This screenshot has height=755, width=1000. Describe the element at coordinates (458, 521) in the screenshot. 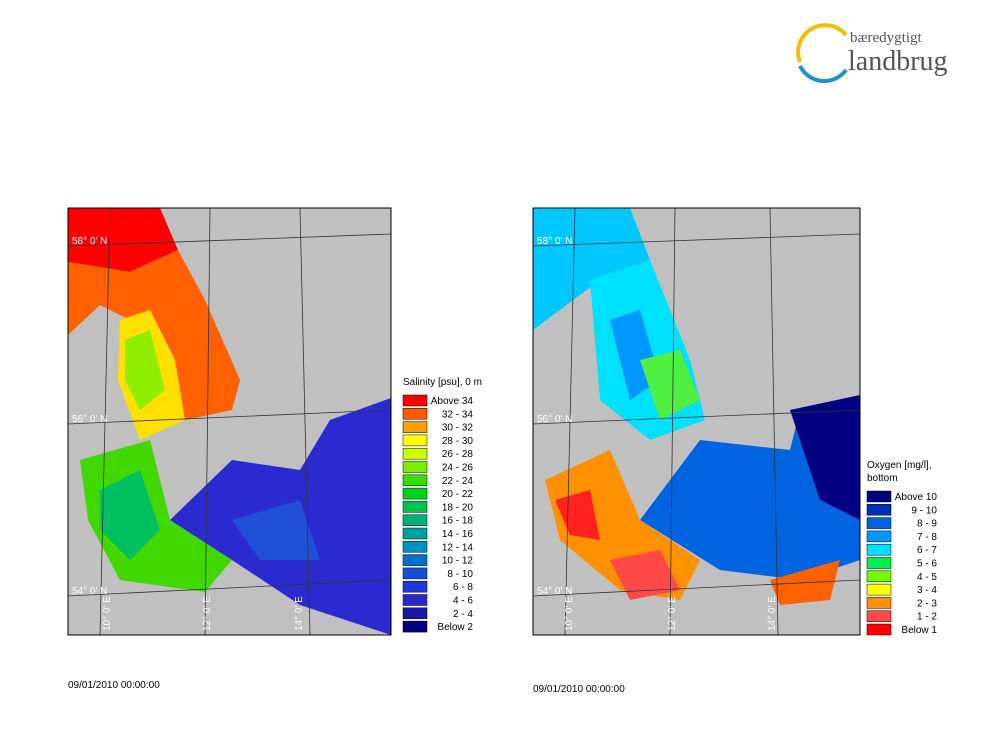

I see `legend-label: 16 - 18` at that location.